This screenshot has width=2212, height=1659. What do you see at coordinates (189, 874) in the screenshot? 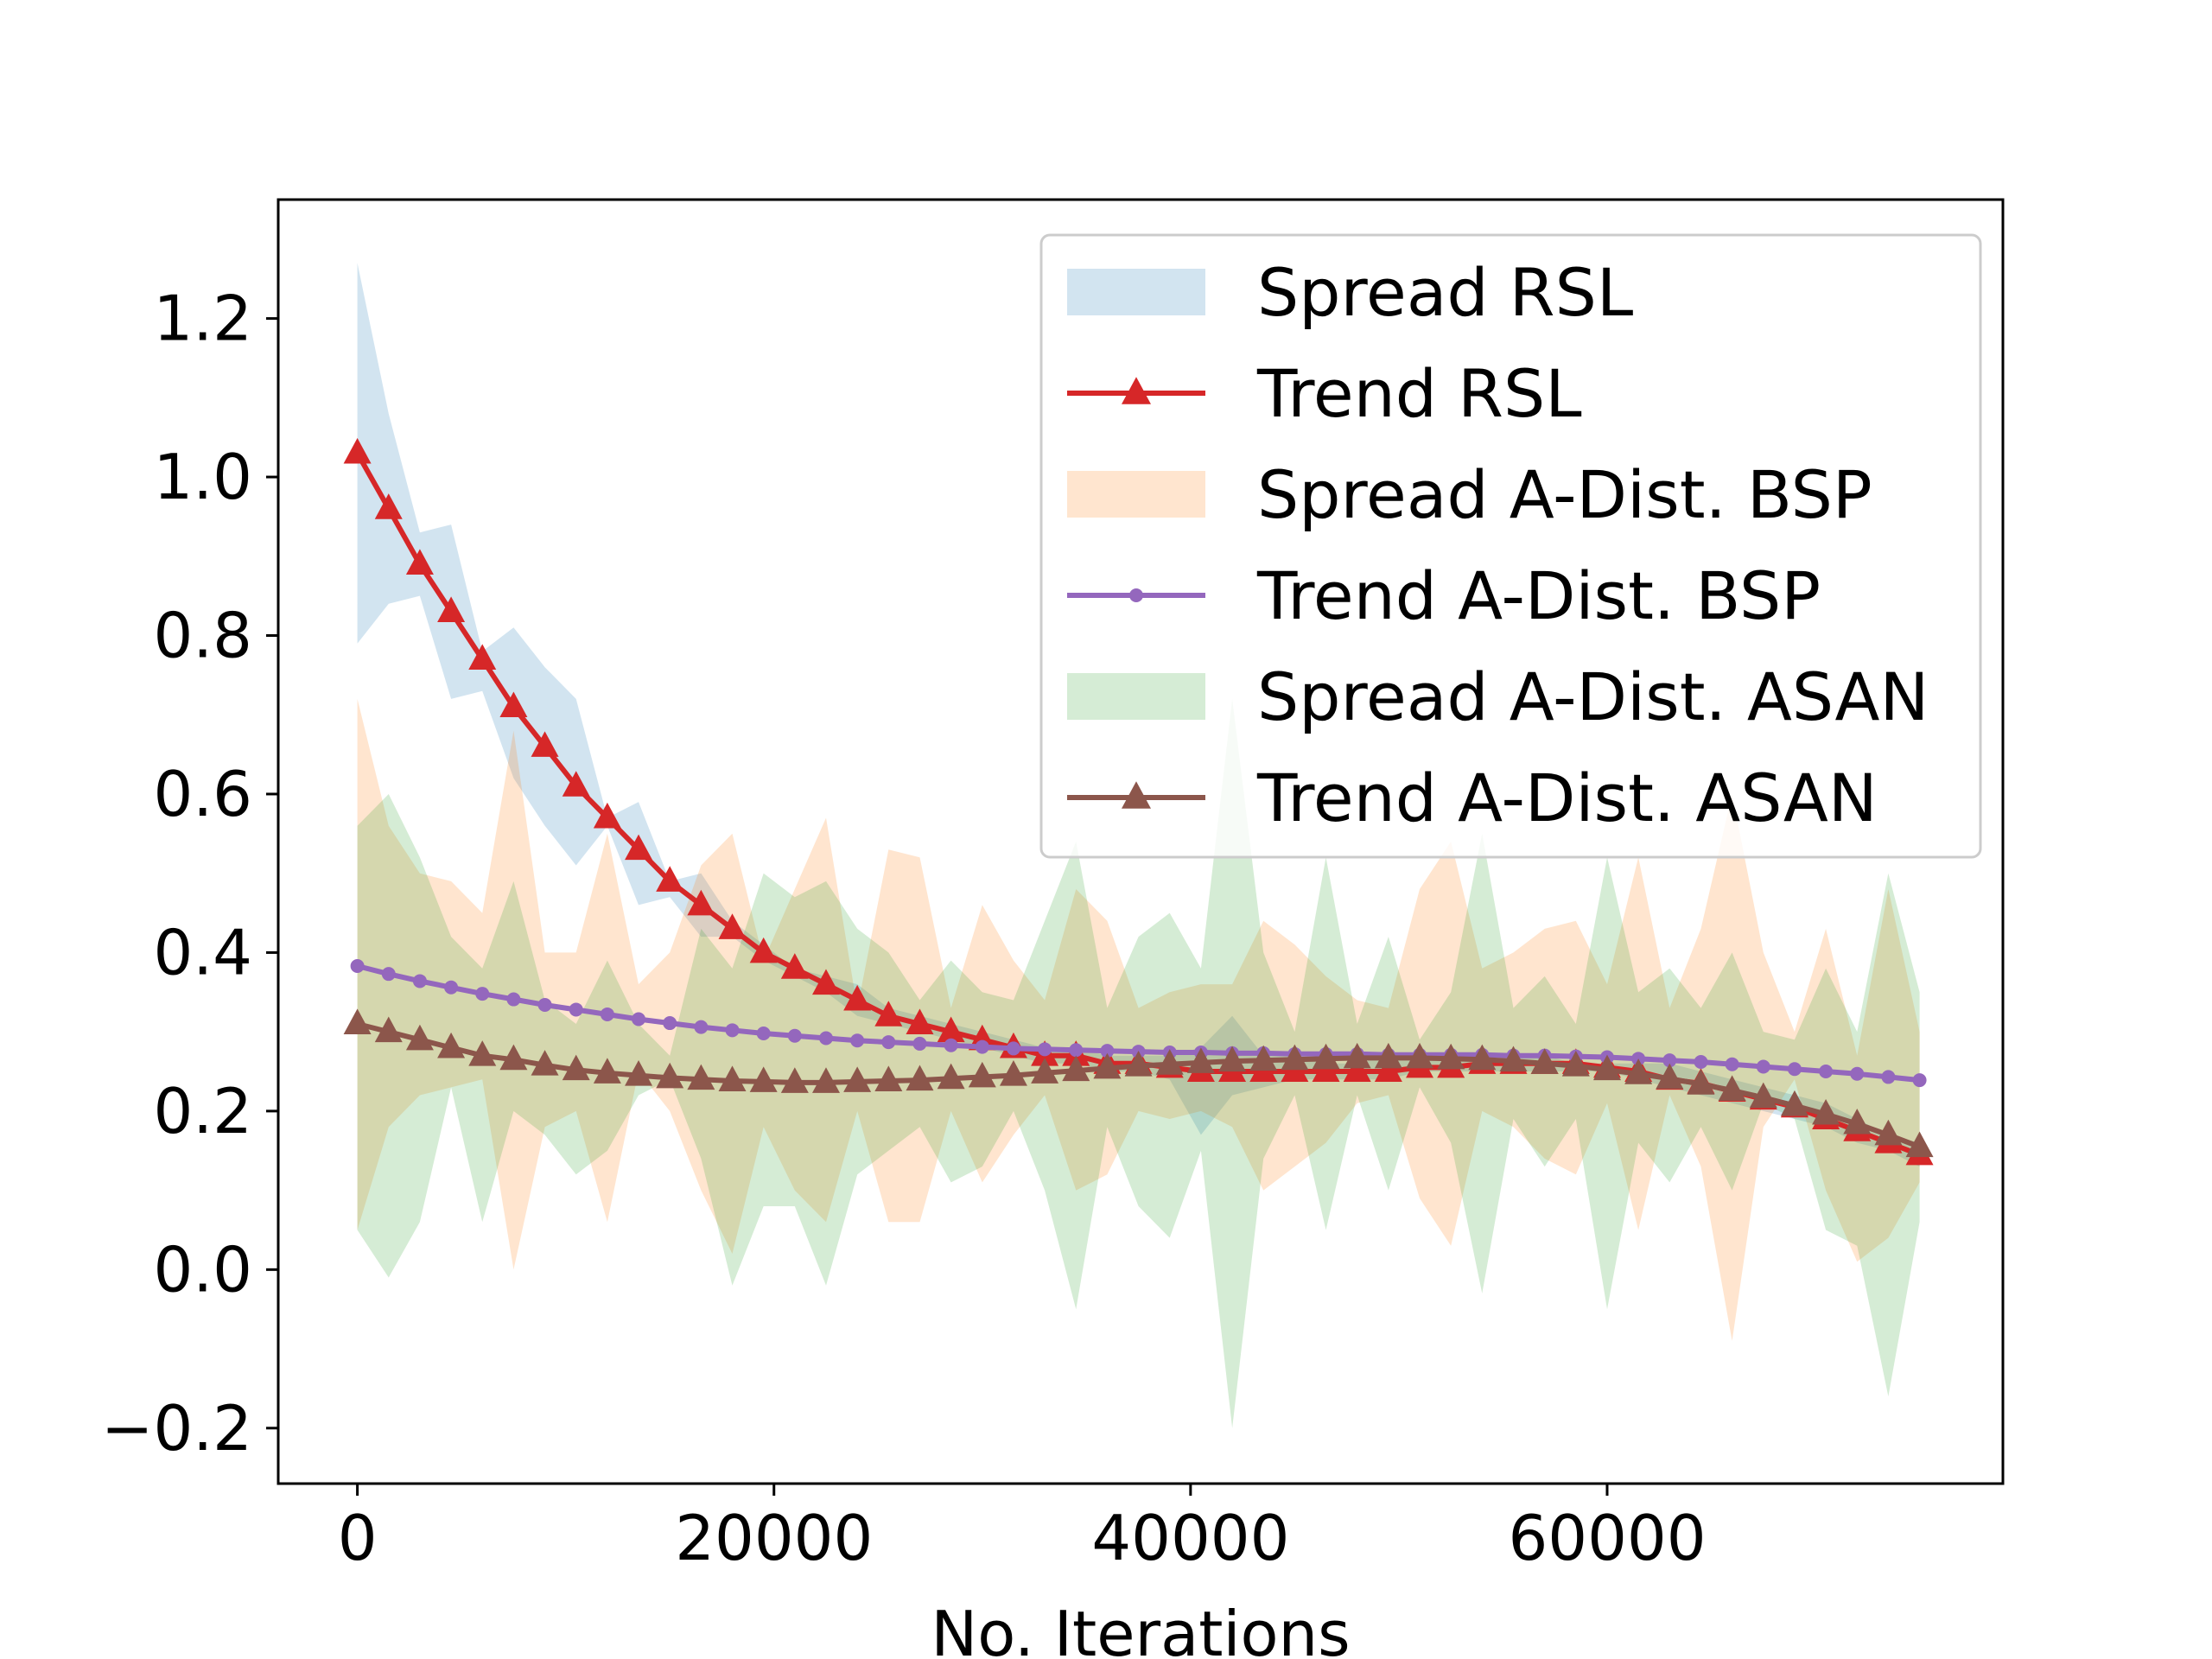
I see `y-axis: −0.2 0.0 0.2 0.4 0.6 0.8 1.0 1.2` at bounding box center [189, 874].